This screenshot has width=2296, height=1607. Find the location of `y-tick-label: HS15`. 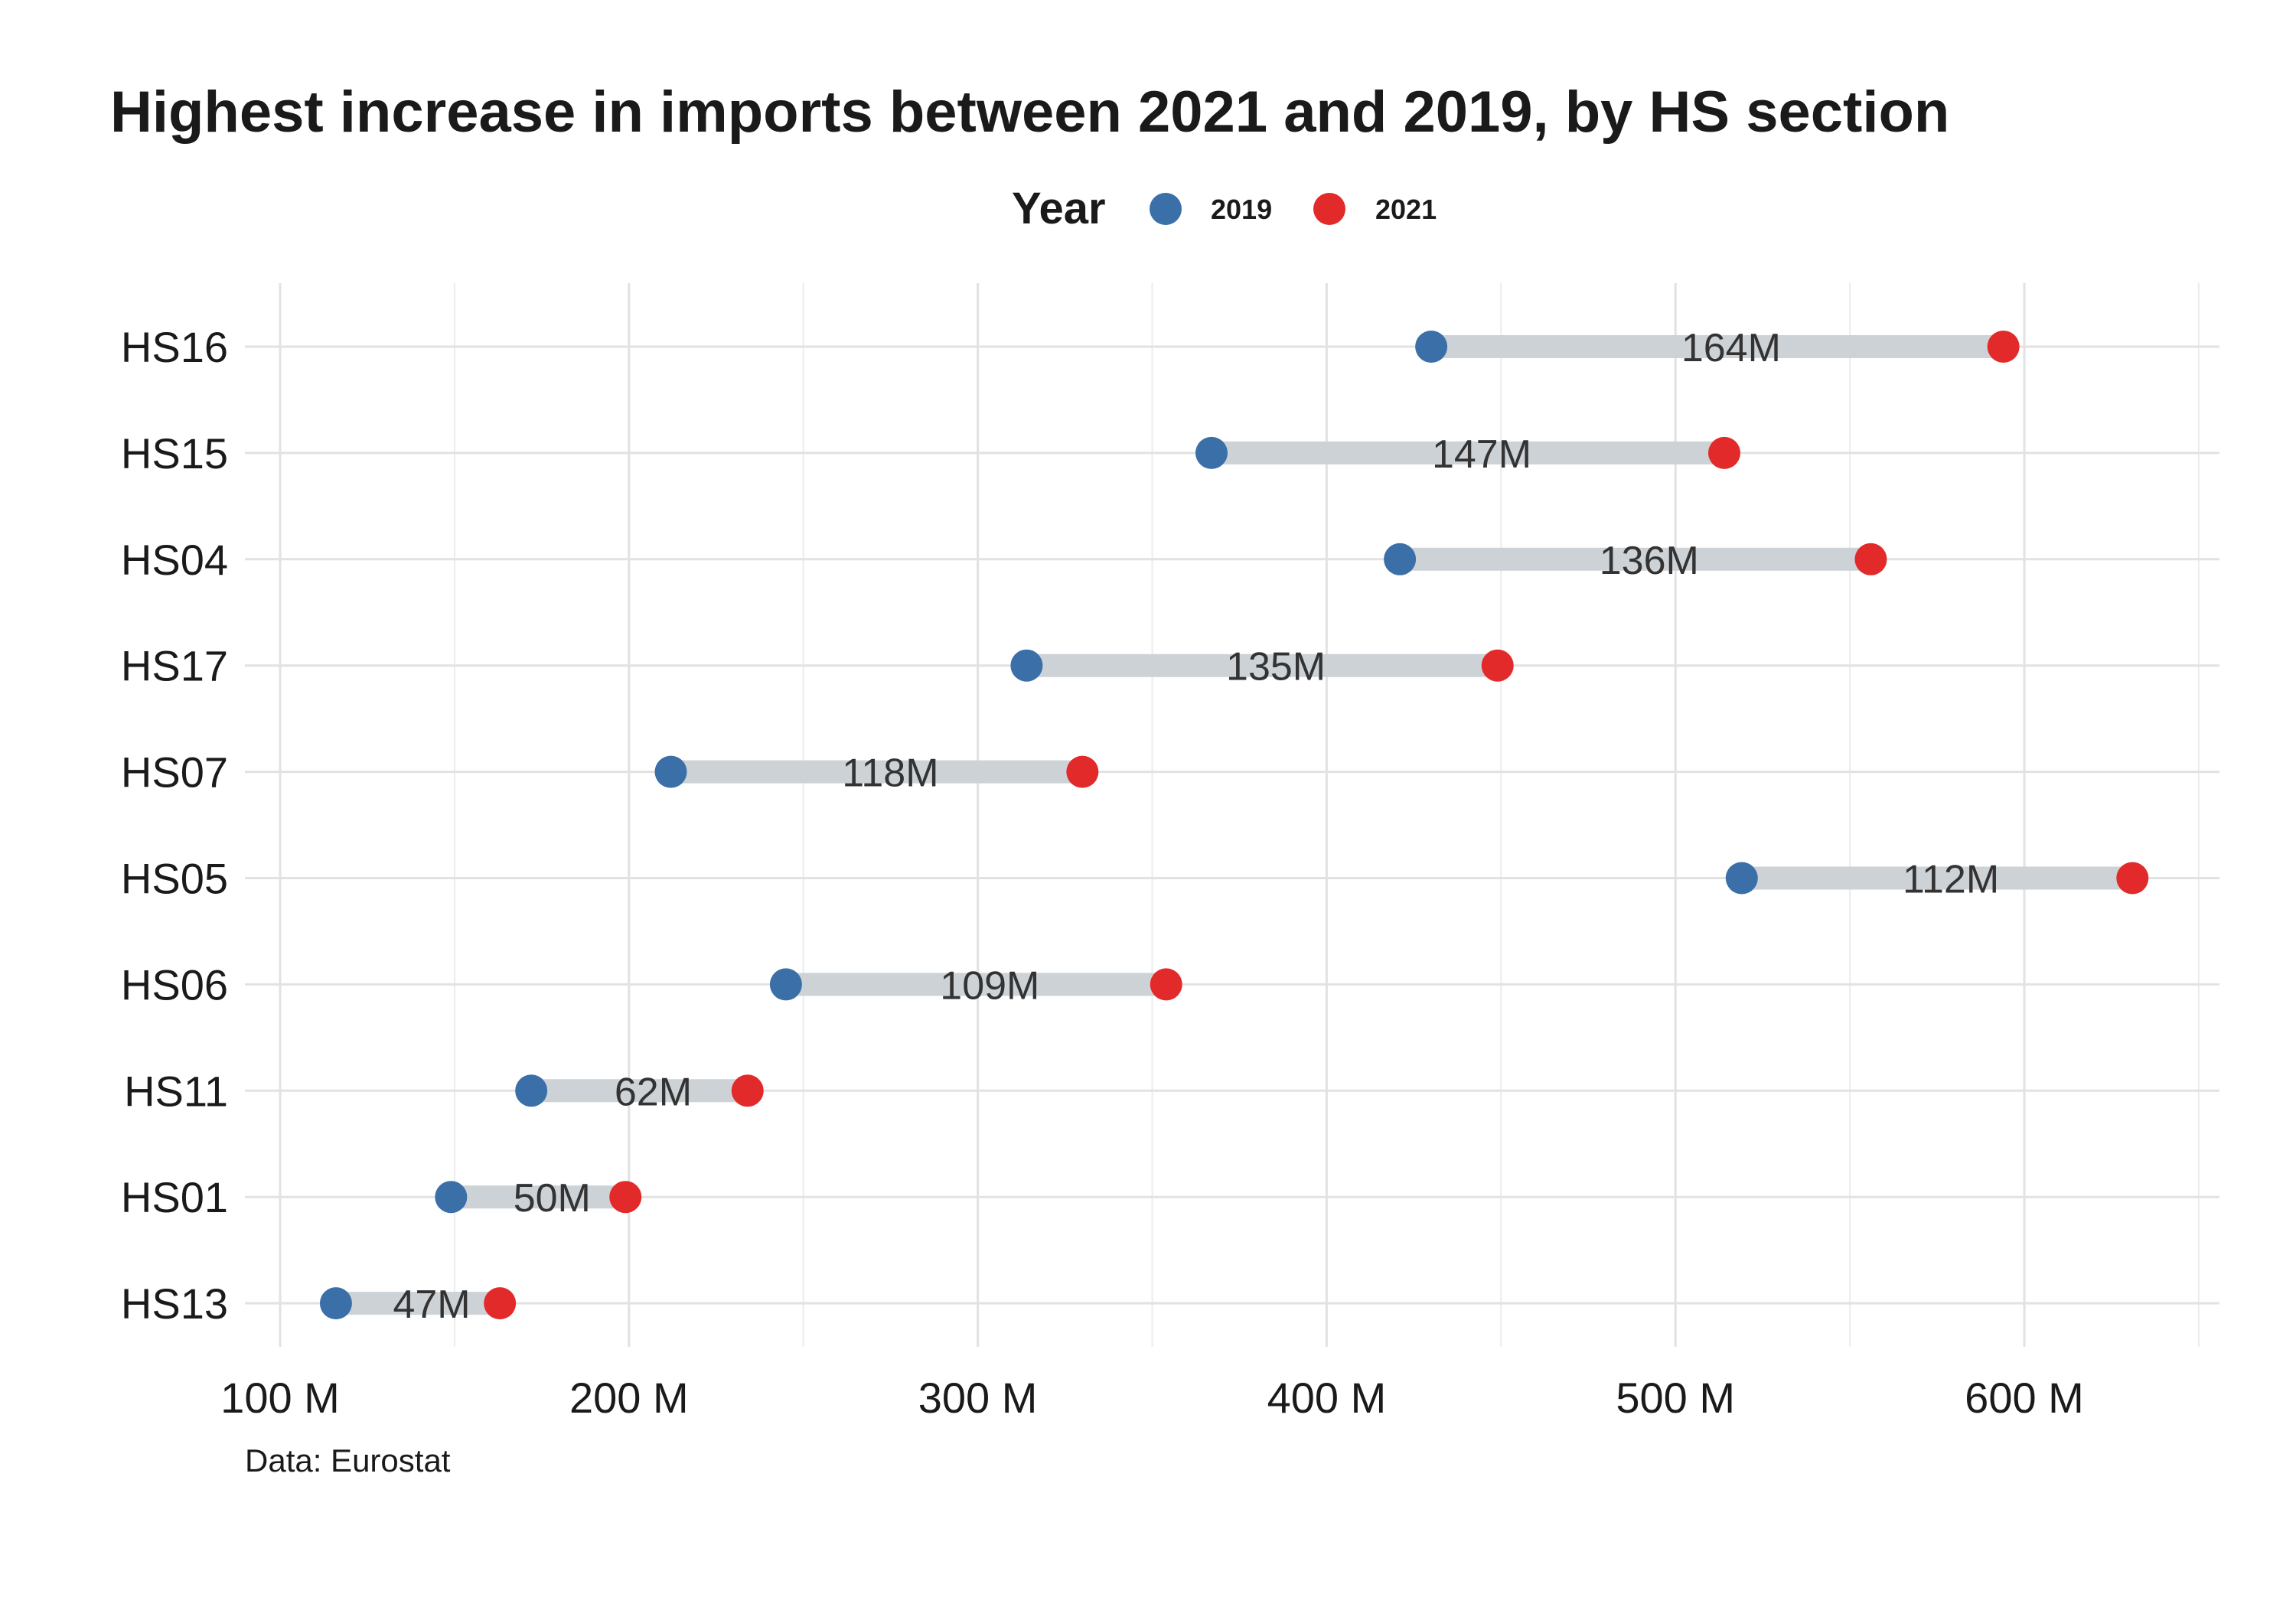

y-tick-label: HS15 is located at coordinates (174, 454).